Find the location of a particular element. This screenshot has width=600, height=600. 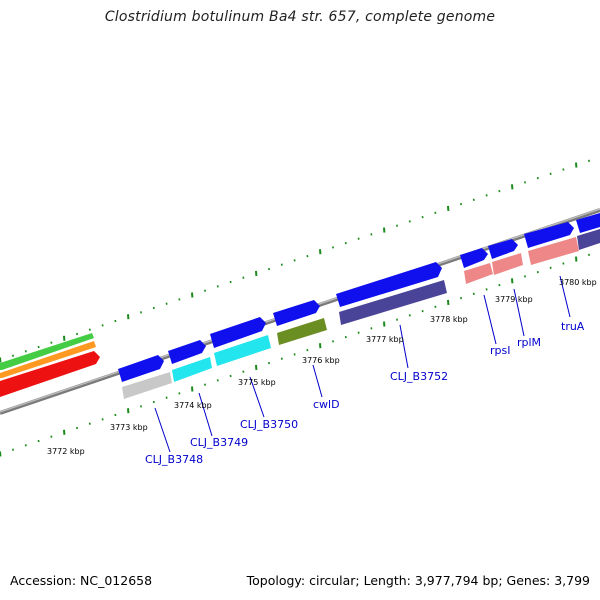

scale-label: 3775 kbp is located at coordinates (257, 382).